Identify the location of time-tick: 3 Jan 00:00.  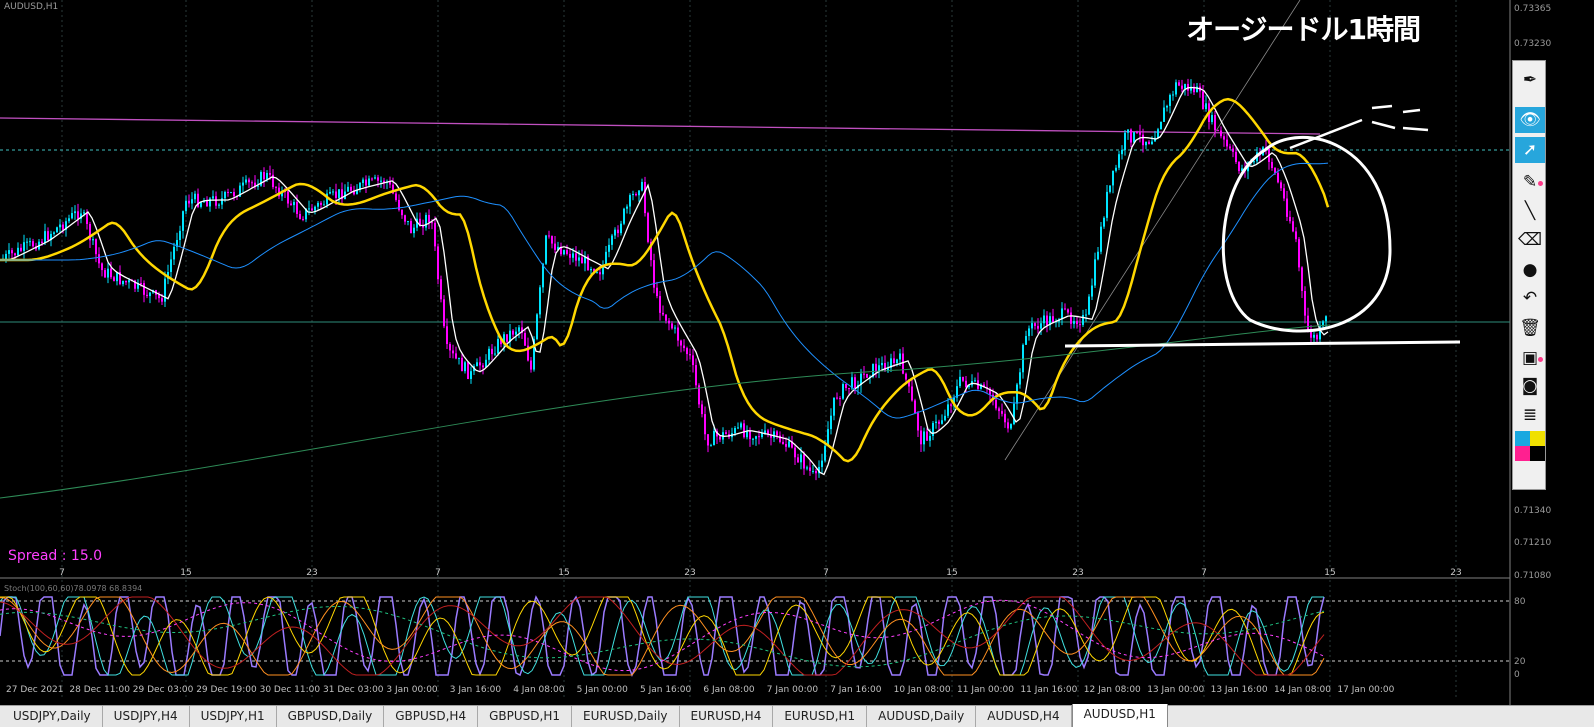
(412, 690).